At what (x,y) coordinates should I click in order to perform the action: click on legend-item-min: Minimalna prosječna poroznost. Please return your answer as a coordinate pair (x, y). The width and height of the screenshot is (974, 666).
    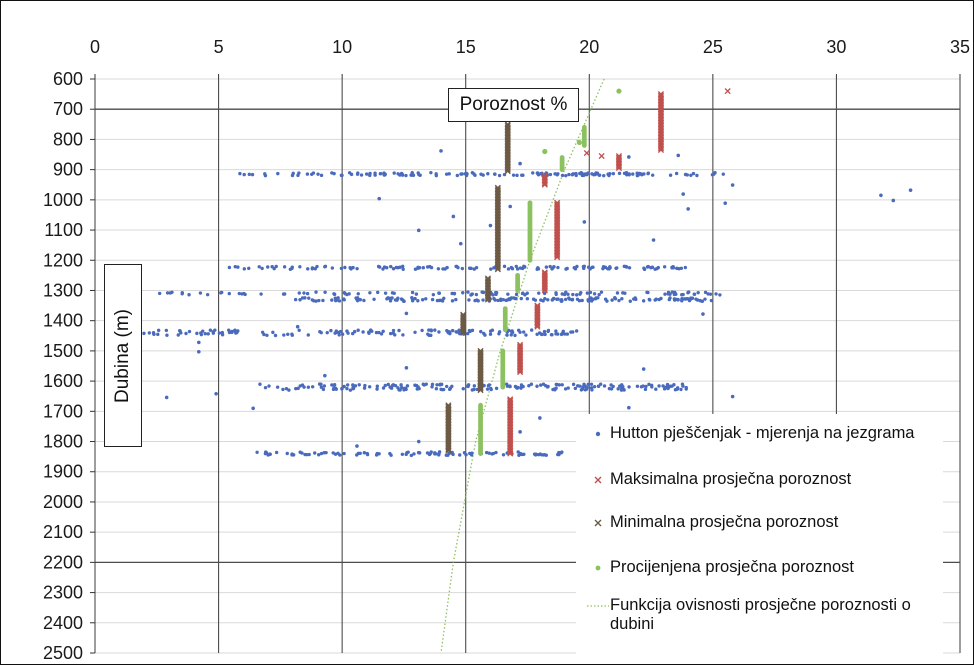
    Looking at the image, I should click on (712, 523).